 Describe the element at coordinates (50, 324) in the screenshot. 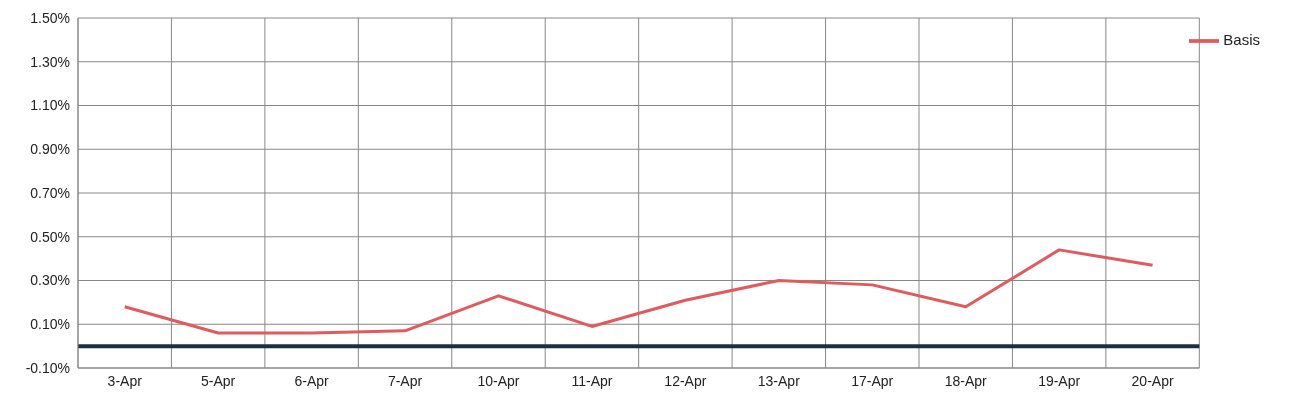

I see `y-tick-label: 0.10%` at that location.